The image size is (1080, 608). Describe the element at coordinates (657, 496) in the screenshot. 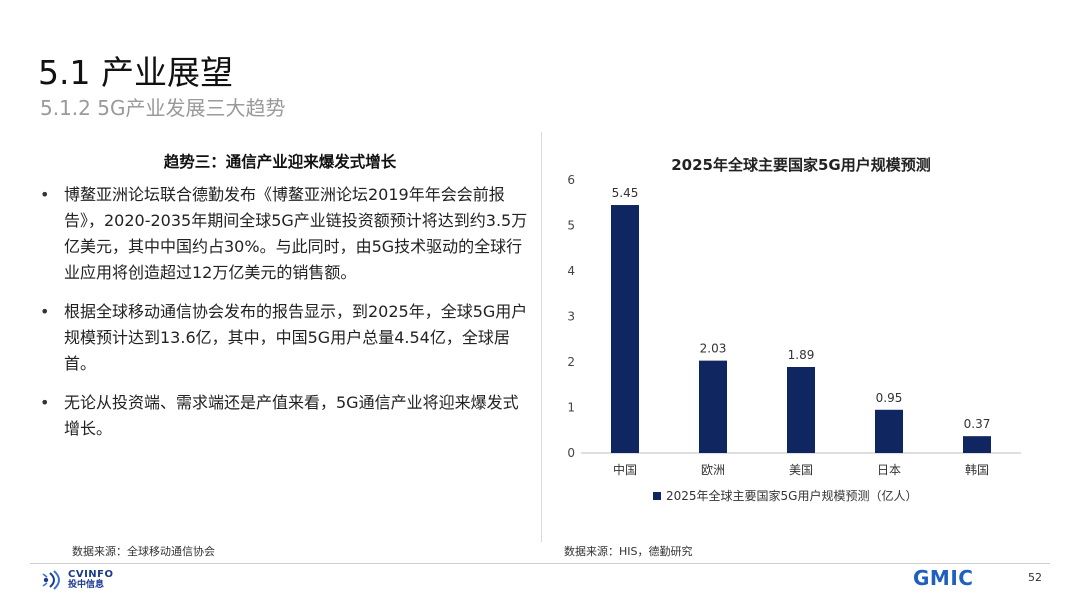

I see `legend-swatch` at that location.